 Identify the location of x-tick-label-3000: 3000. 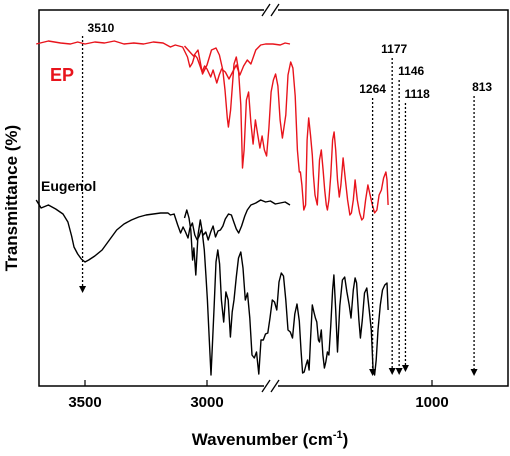
(206, 402).